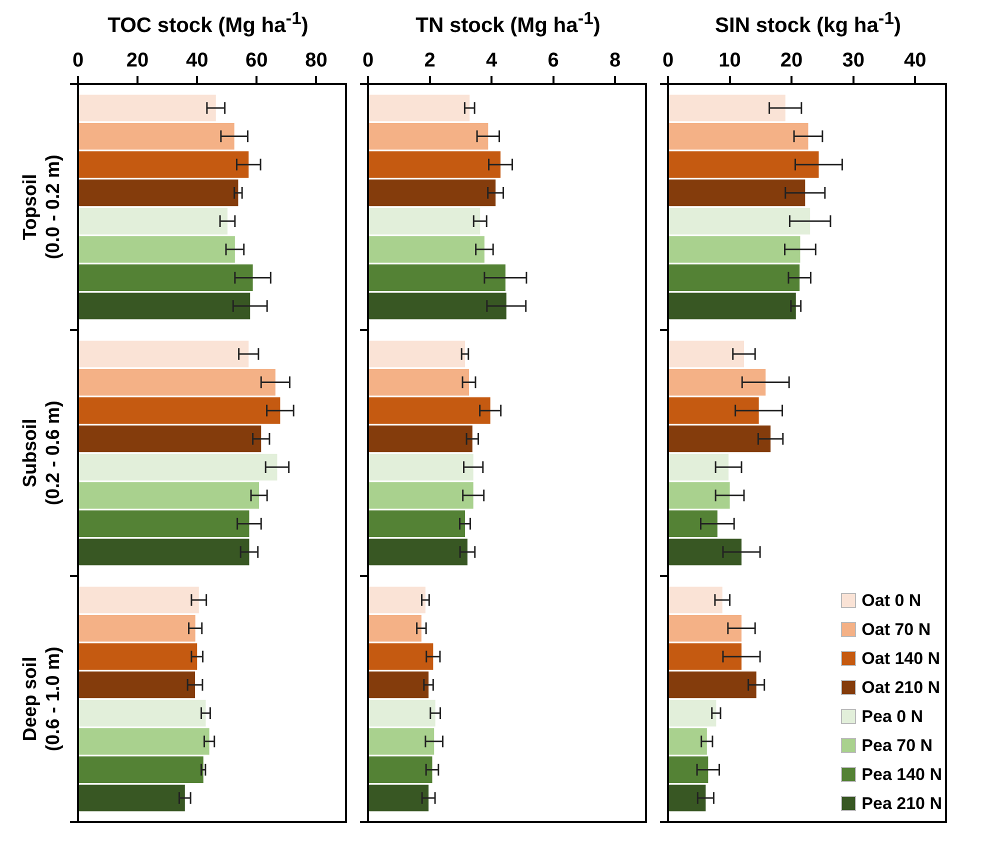 Image resolution: width=999 pixels, height=845 pixels. What do you see at coordinates (902, 804) in the screenshot?
I see `legend-label: Pea 210 N` at bounding box center [902, 804].